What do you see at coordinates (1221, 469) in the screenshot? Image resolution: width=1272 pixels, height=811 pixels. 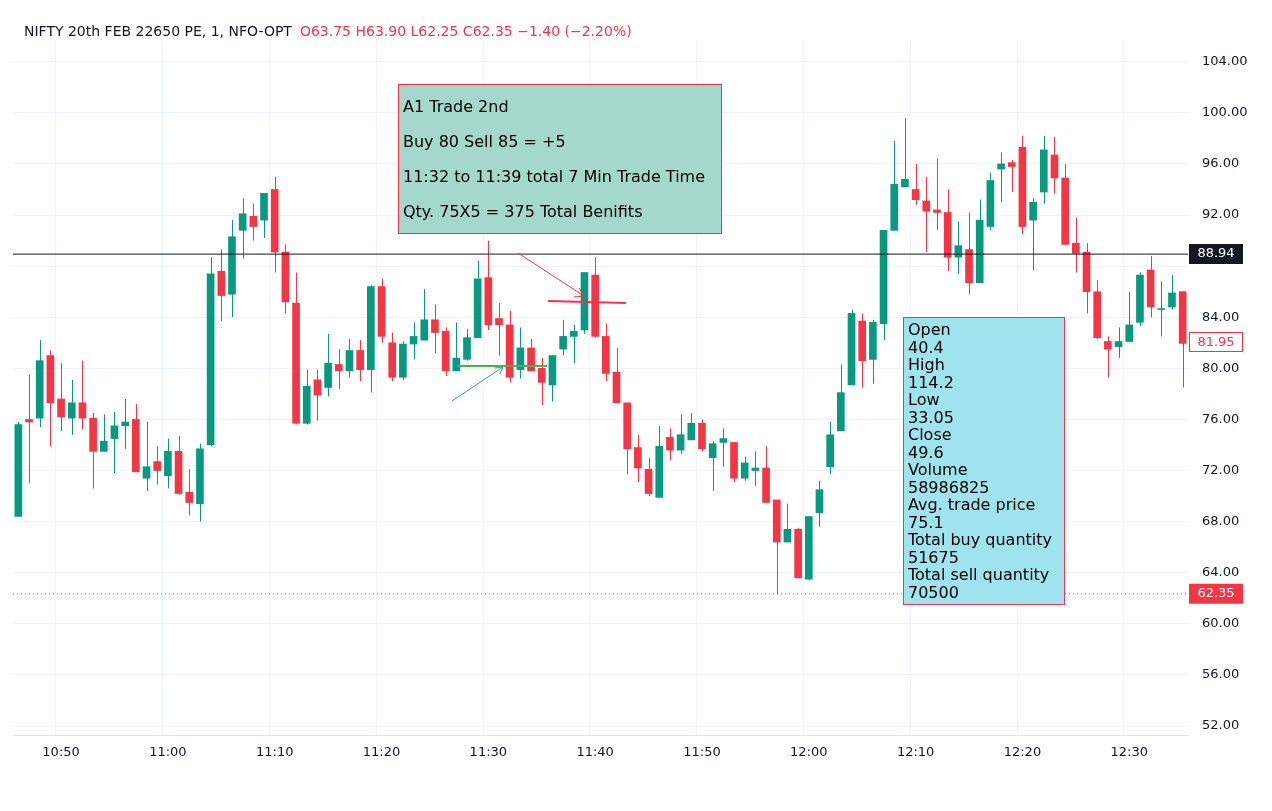 I see `y-tick-label: 72.00` at bounding box center [1221, 469].